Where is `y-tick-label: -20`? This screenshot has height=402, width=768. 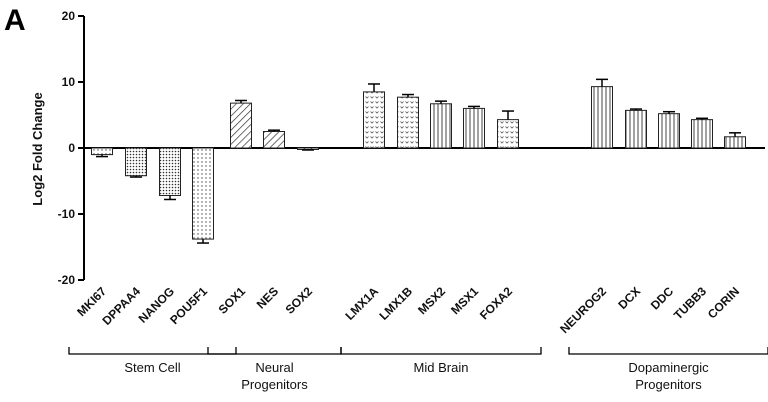 y-tick-label: -20 is located at coordinates (67, 280).